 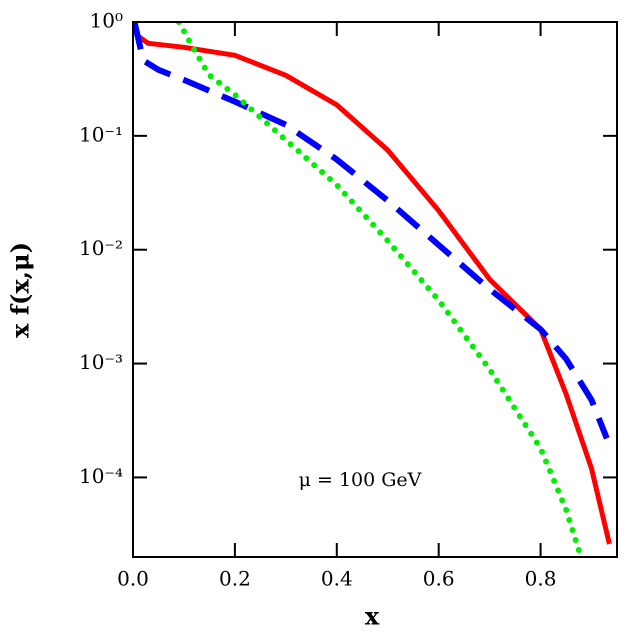 What do you see at coordinates (337, 579) in the screenshot?
I see `x-tick-label: 0.4` at bounding box center [337, 579].